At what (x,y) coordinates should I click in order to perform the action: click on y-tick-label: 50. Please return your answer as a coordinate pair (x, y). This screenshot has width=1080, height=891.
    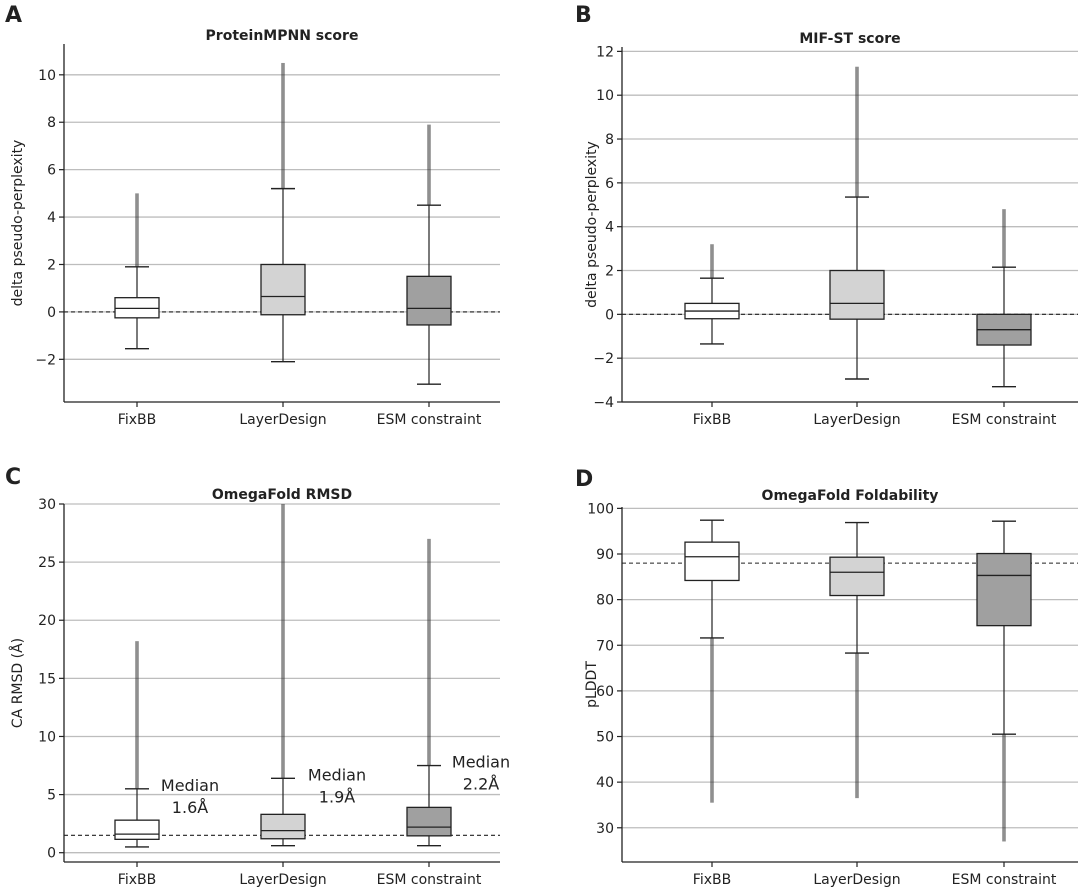
    Looking at the image, I should click on (605, 738).